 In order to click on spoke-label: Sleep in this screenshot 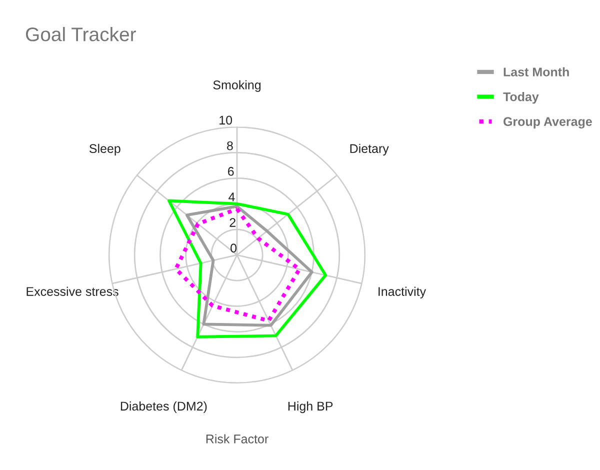, I will do `click(104, 150)`.